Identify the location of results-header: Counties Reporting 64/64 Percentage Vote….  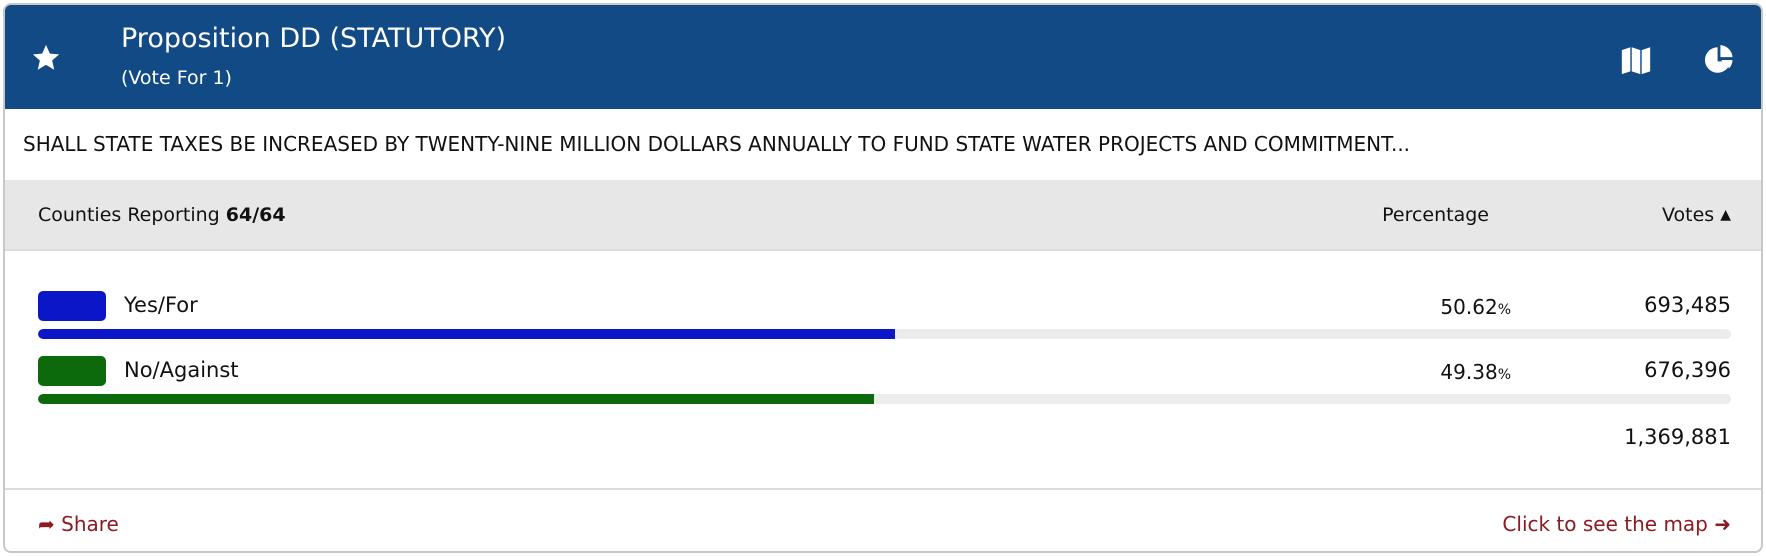
(883, 215).